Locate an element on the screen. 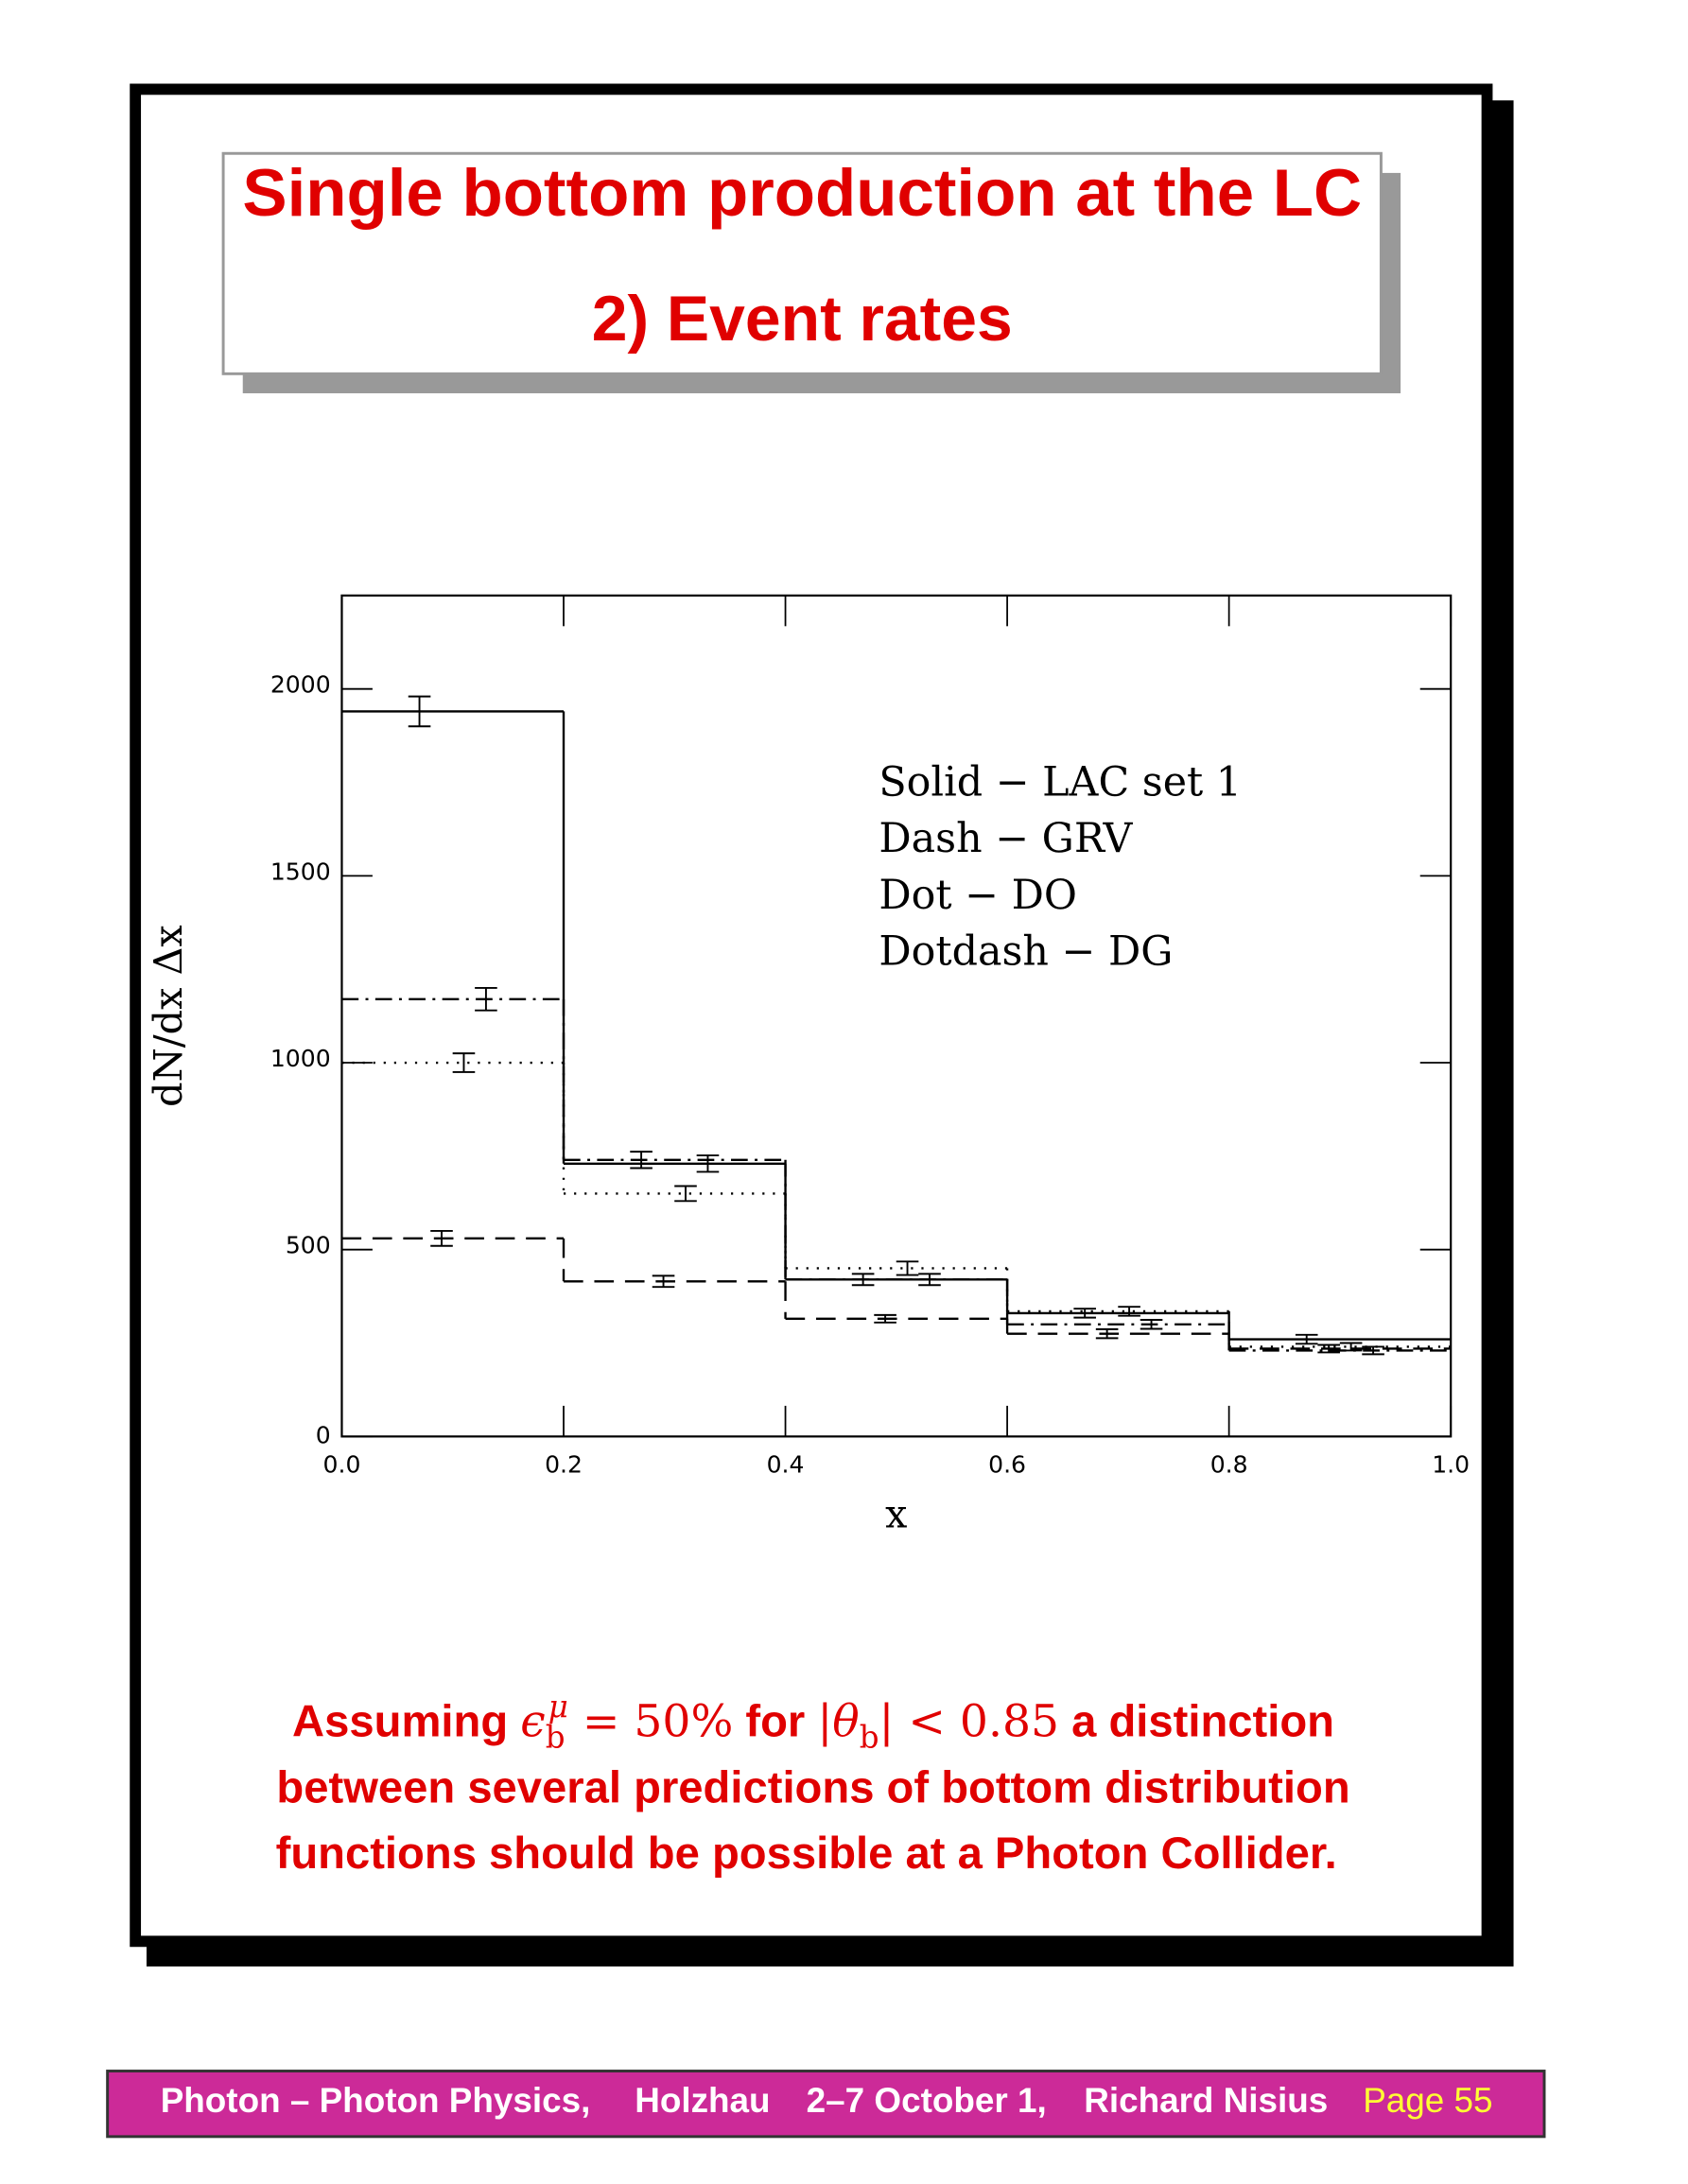 Image resolution: width=1688 pixels, height=2184 pixels. legend-entry: Dotdash − DG is located at coordinates (1026, 952).